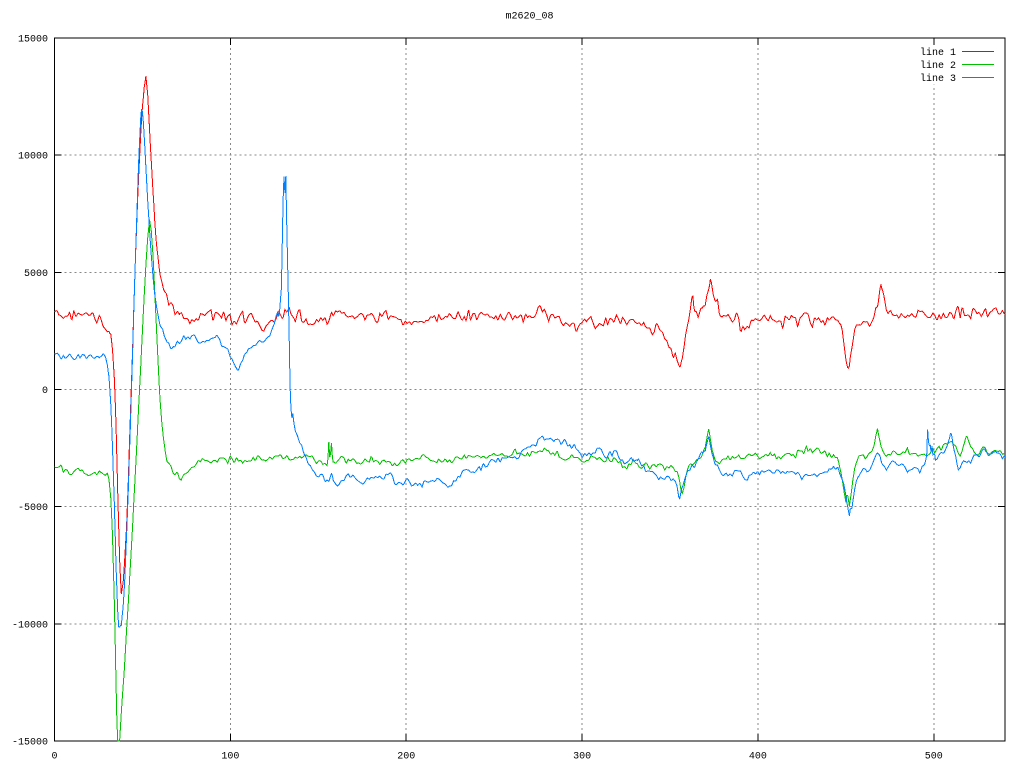 The width and height of the screenshot is (1024, 768). What do you see at coordinates (30, 625) in the screenshot?
I see `svg-text: -10000` at bounding box center [30, 625].